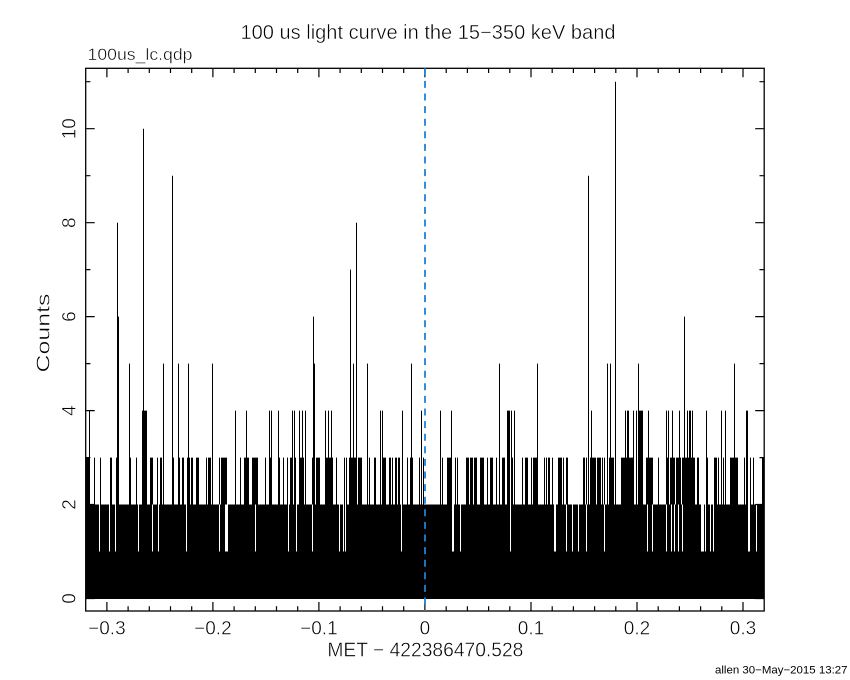 The image size is (850, 680). I want to click on svg-text: 10, so click(70, 128).